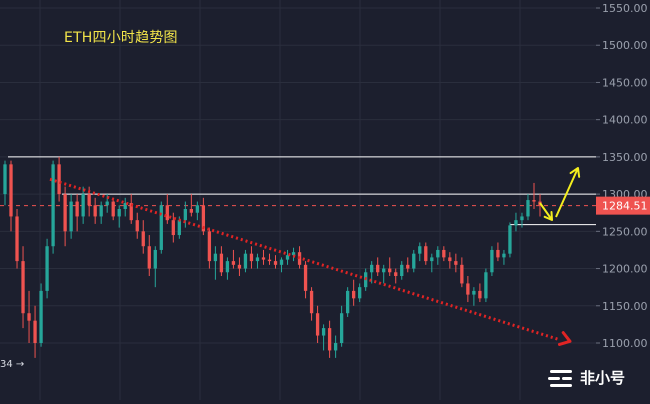  What do you see at coordinates (625, 306) in the screenshot?
I see `y-tick-label: 1150.00` at bounding box center [625, 306].